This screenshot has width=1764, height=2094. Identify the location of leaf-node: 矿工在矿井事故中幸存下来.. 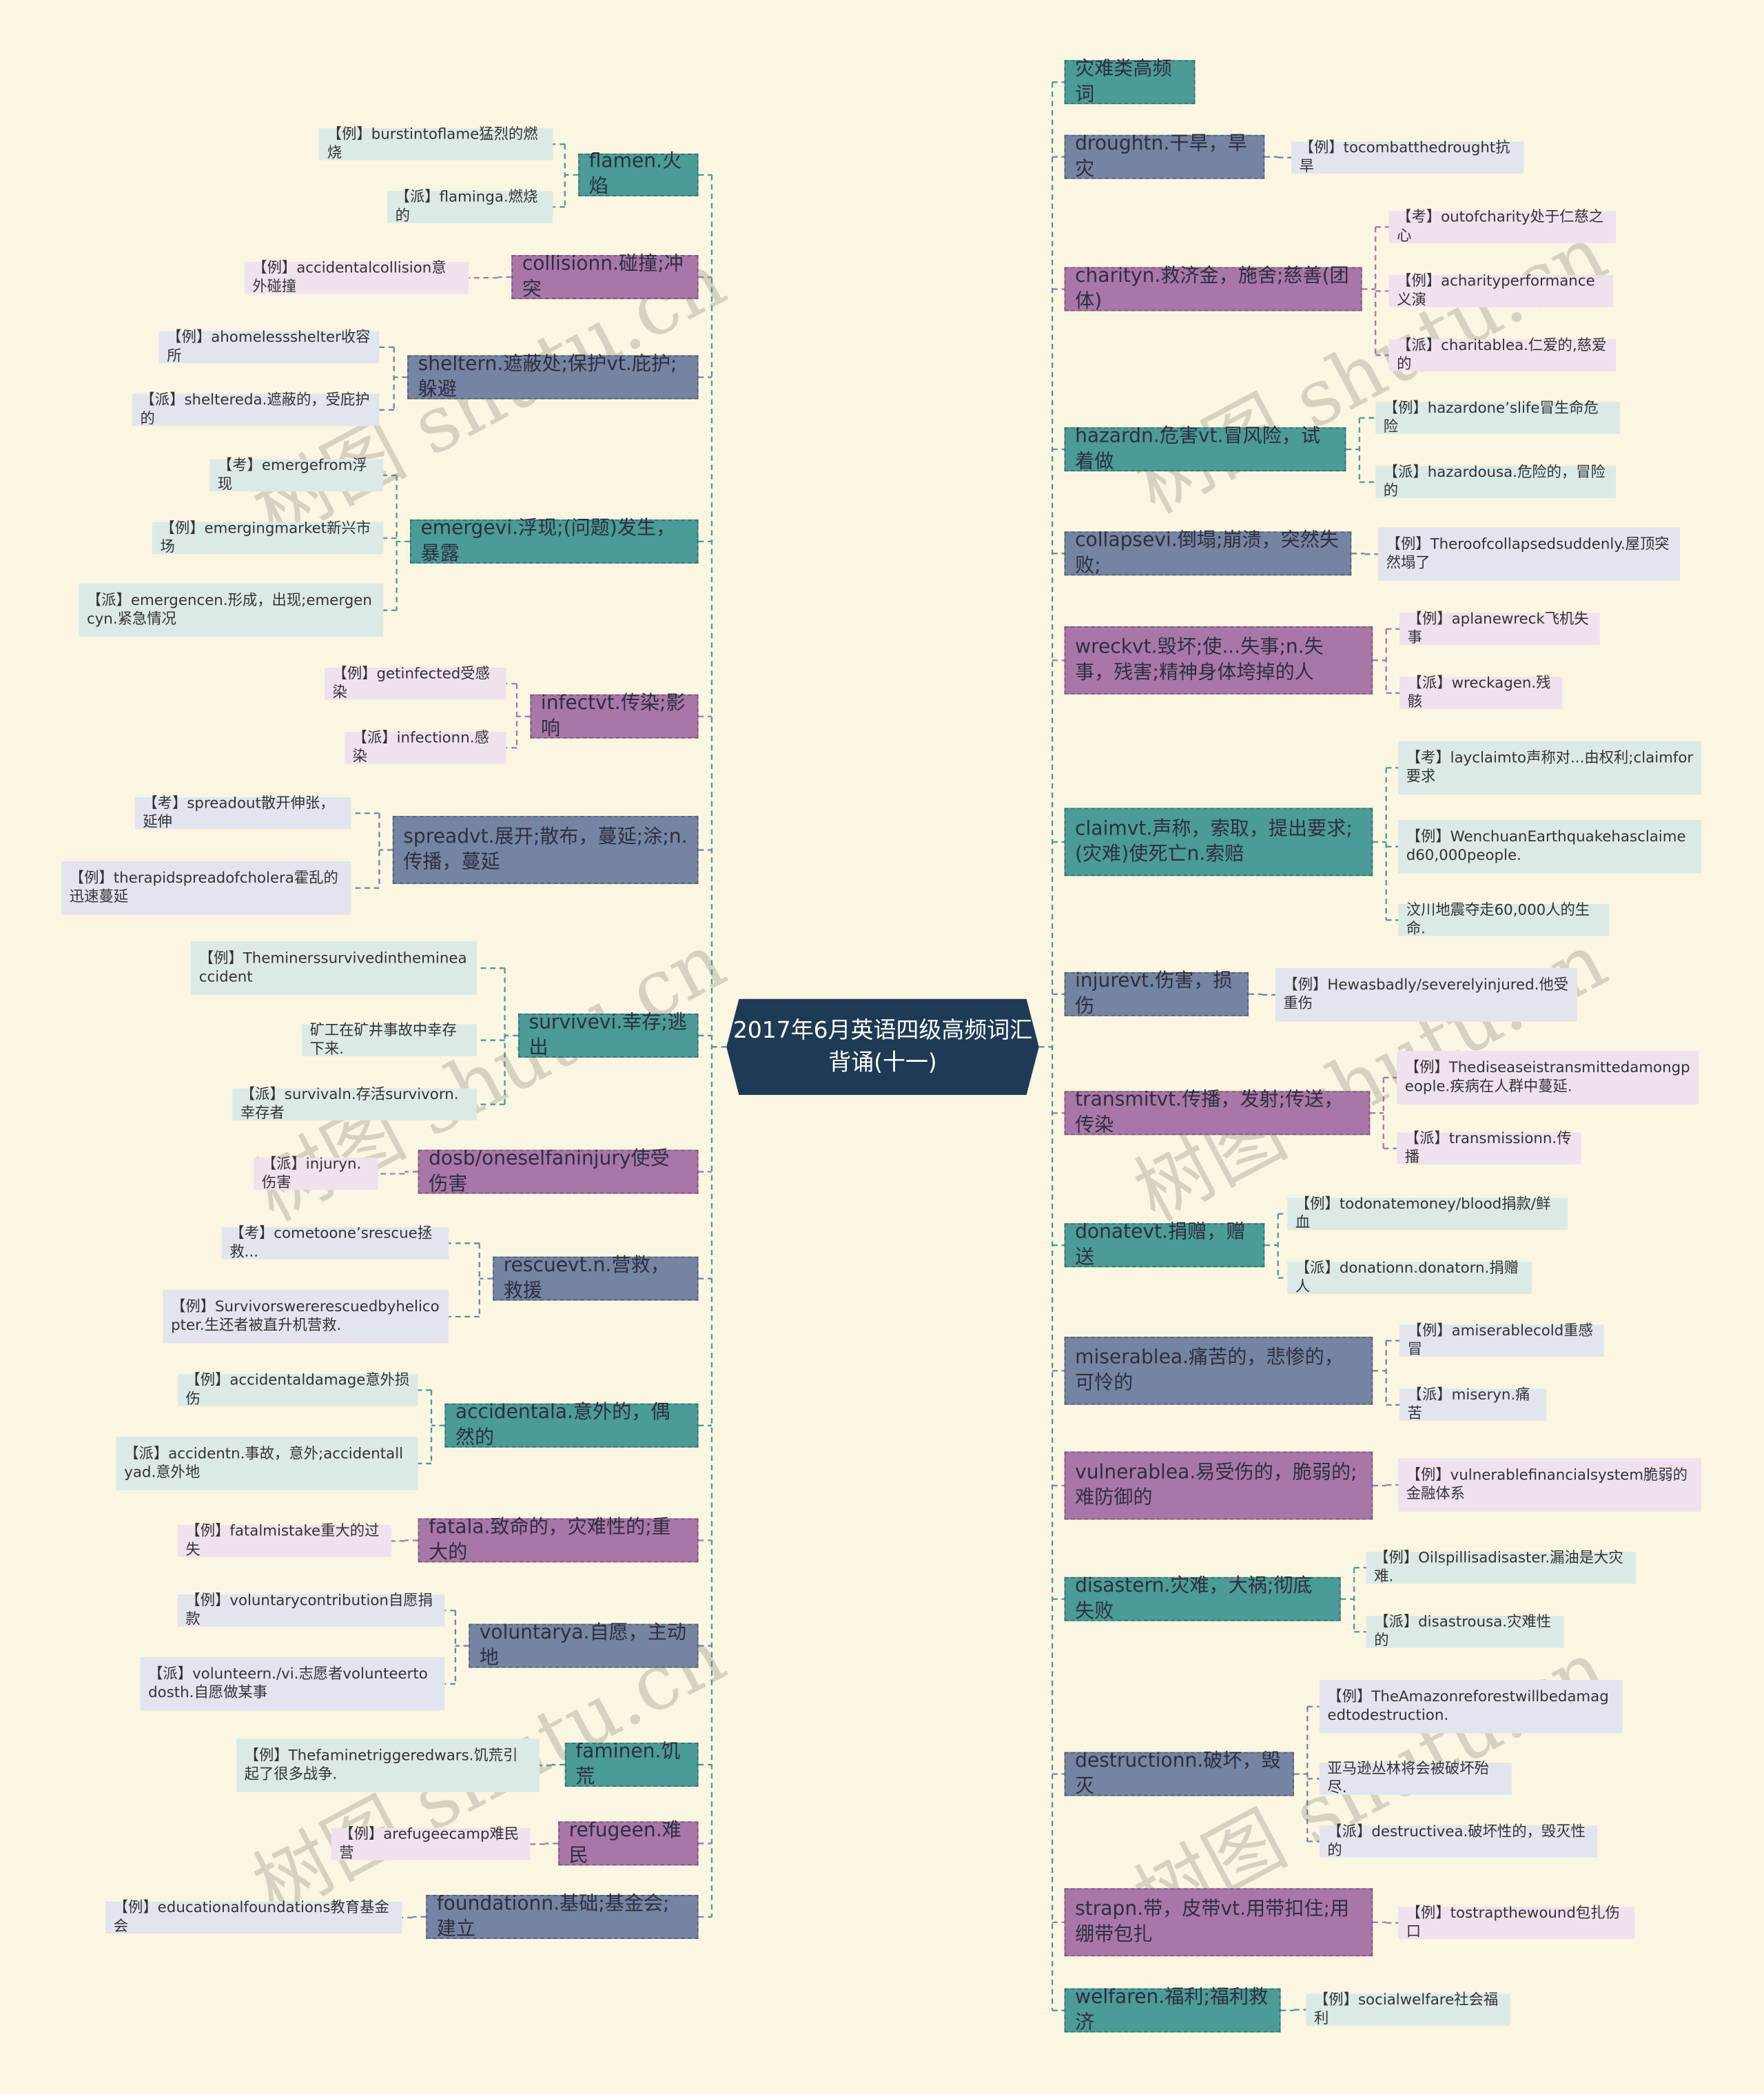
(389, 1040).